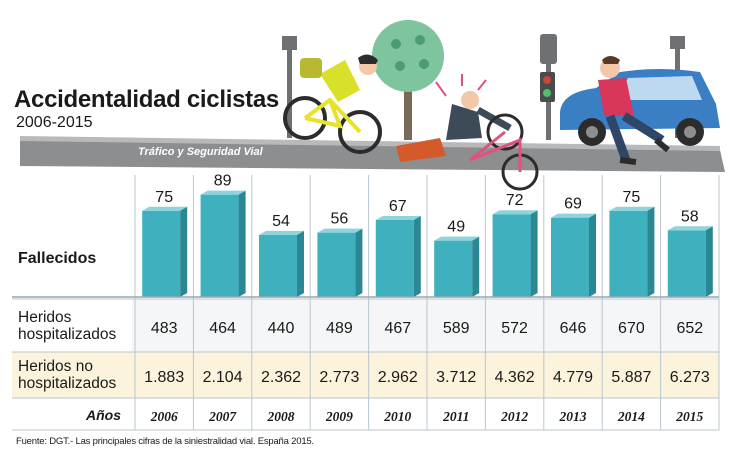 The image size is (730, 462). I want to click on table-cell-not-hospitalized: 5.887, so click(631, 377).